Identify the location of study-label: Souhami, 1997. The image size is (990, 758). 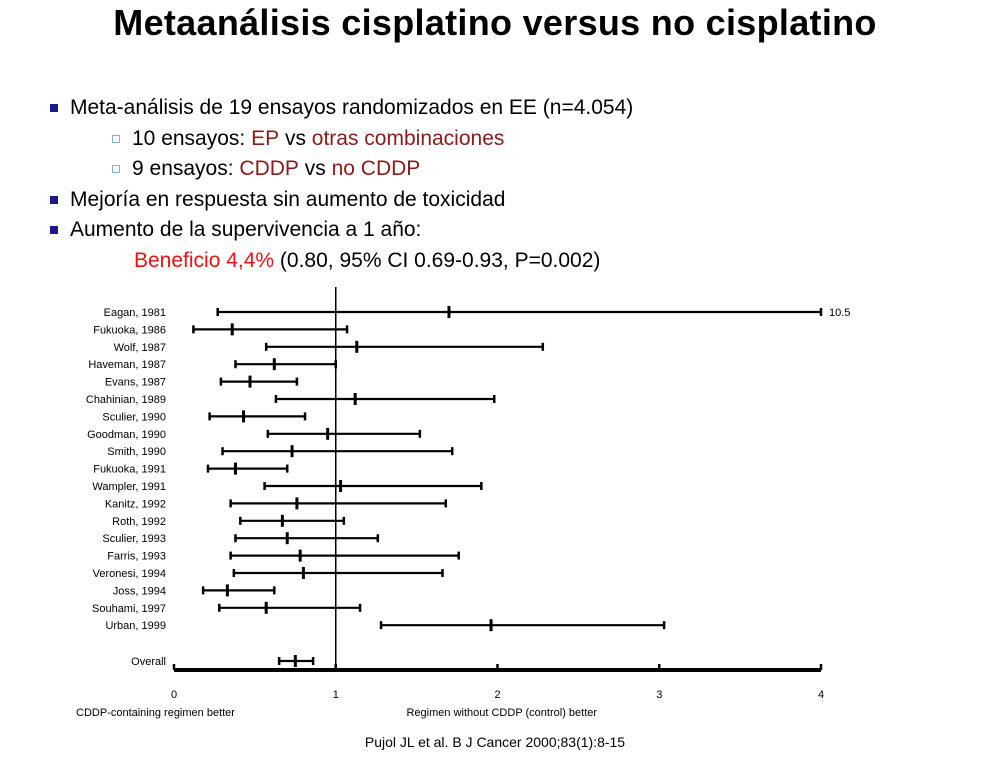
(129, 609).